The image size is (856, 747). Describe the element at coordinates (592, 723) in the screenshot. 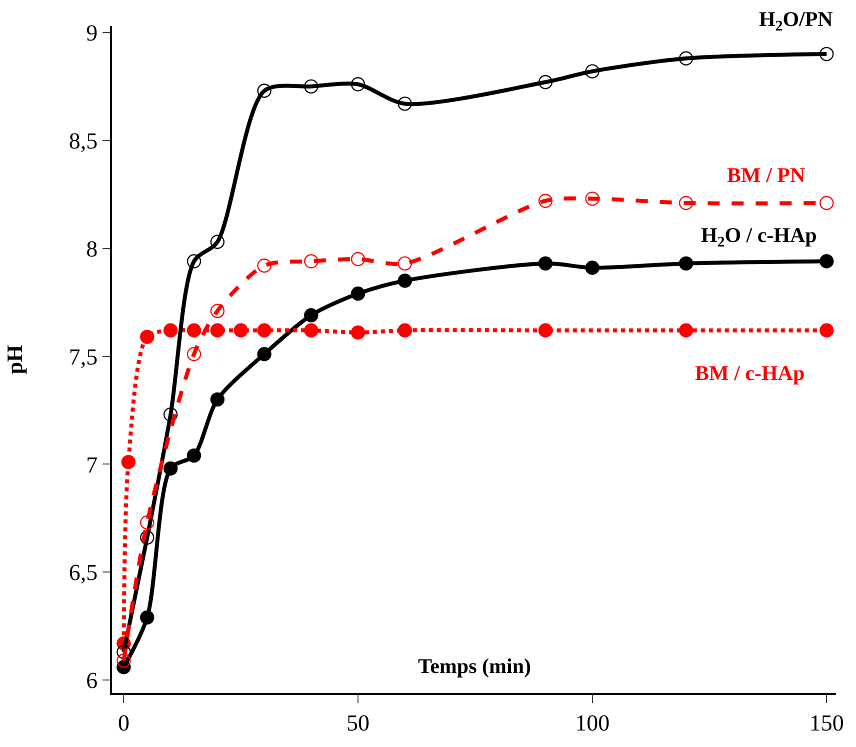

I see `x-tick-label: 100` at that location.